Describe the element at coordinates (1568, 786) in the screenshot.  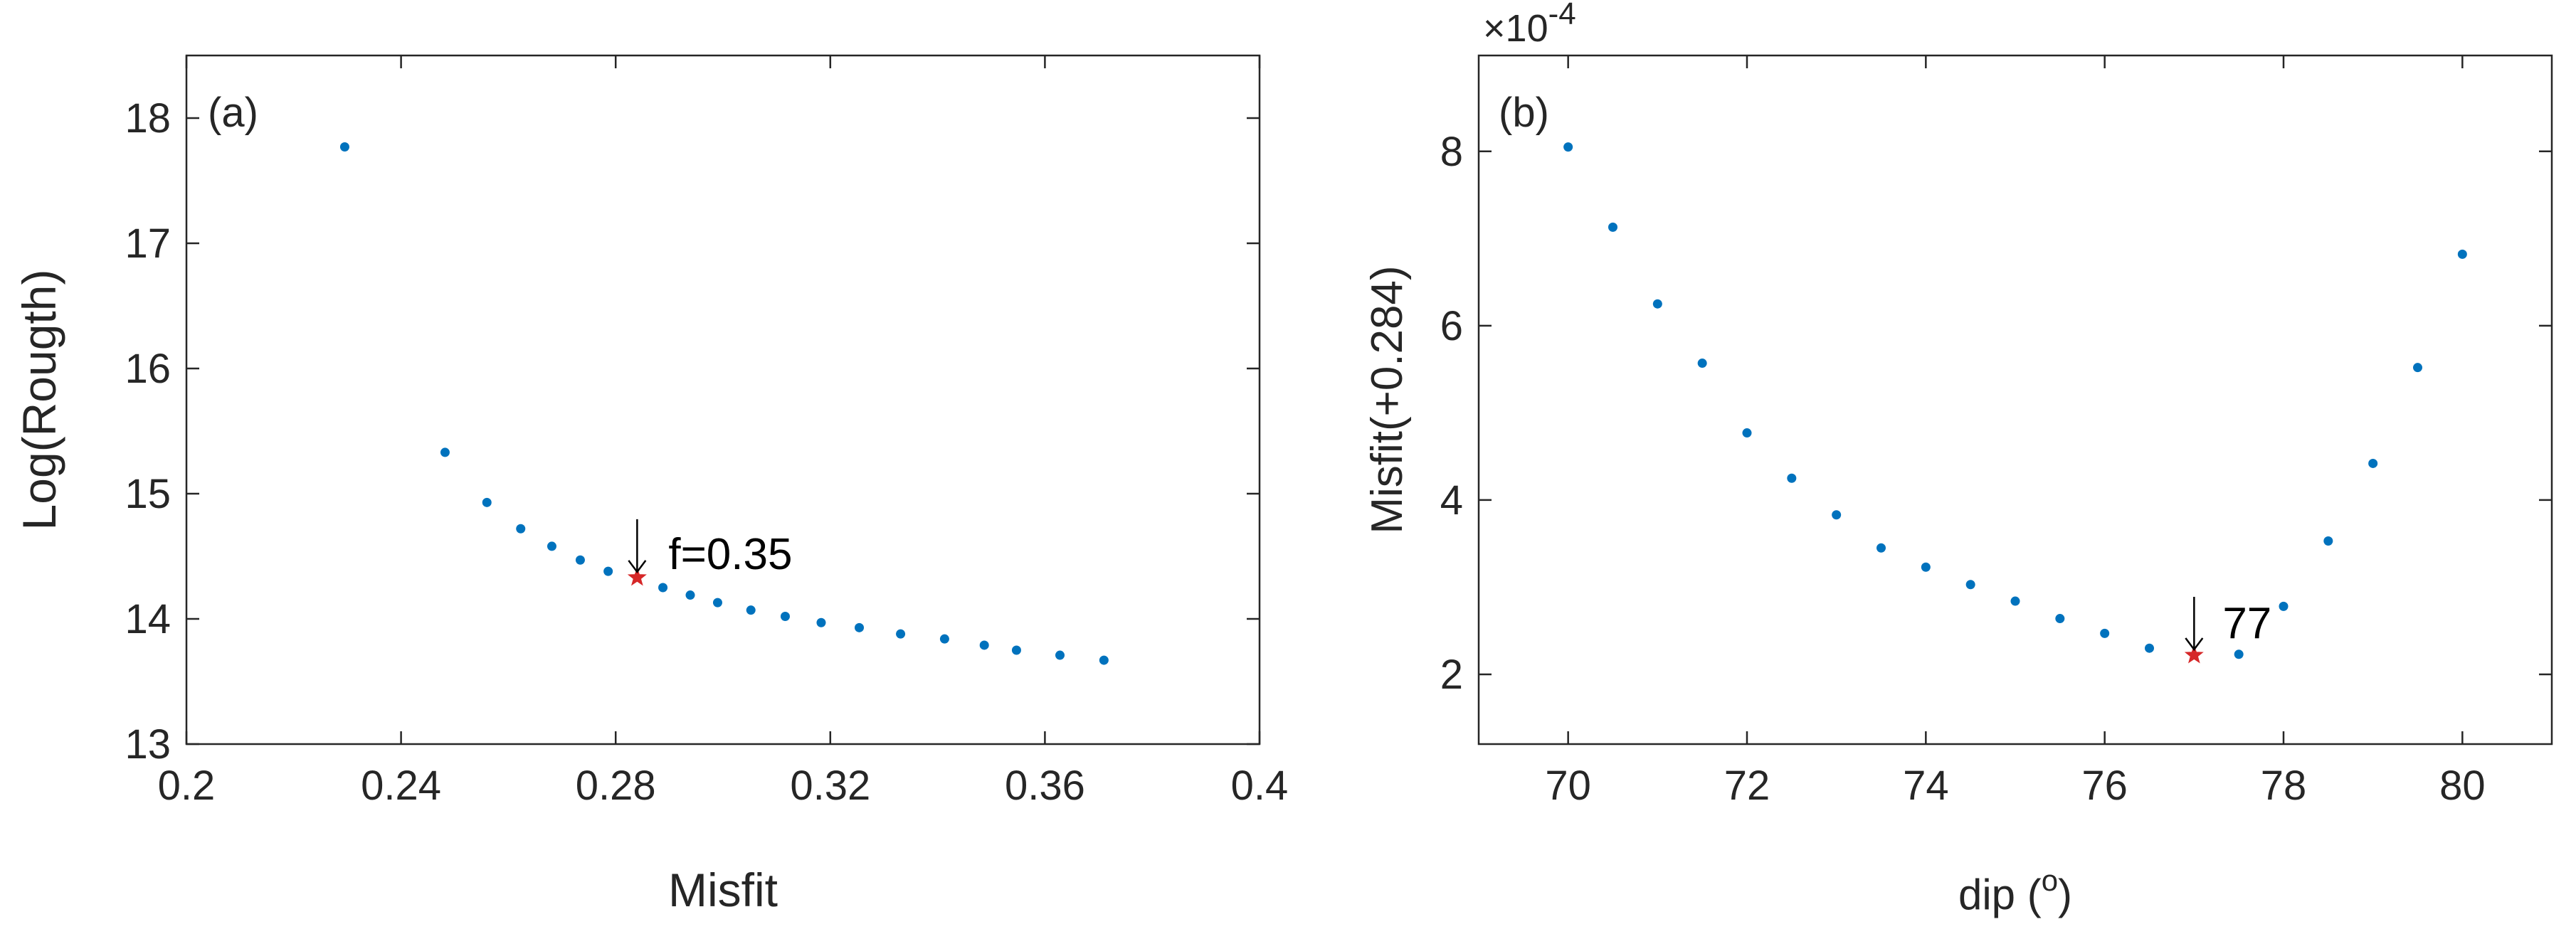
I see `x-tick-label: 70` at that location.